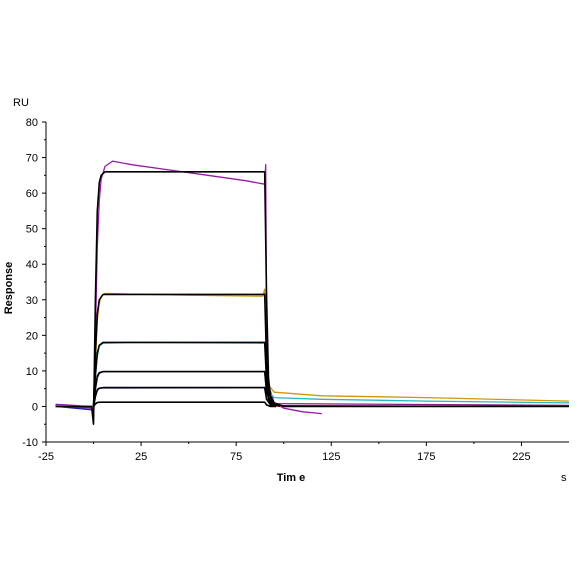 The height and width of the screenshot is (581, 581). I want to click on x-axis-title: Tim e, so click(291, 478).